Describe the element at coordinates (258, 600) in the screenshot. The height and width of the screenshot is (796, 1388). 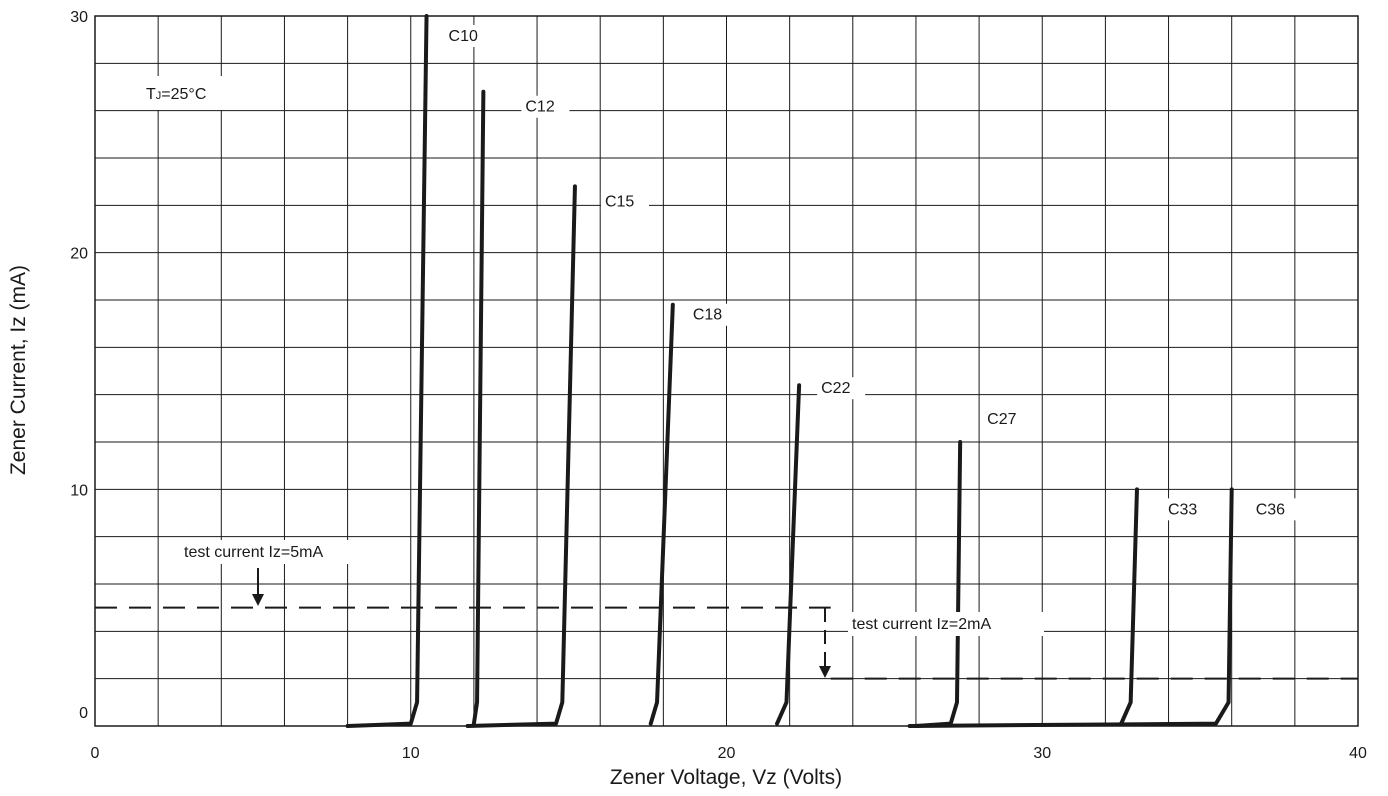
I see `test-current-5ma-arrow-head` at that location.